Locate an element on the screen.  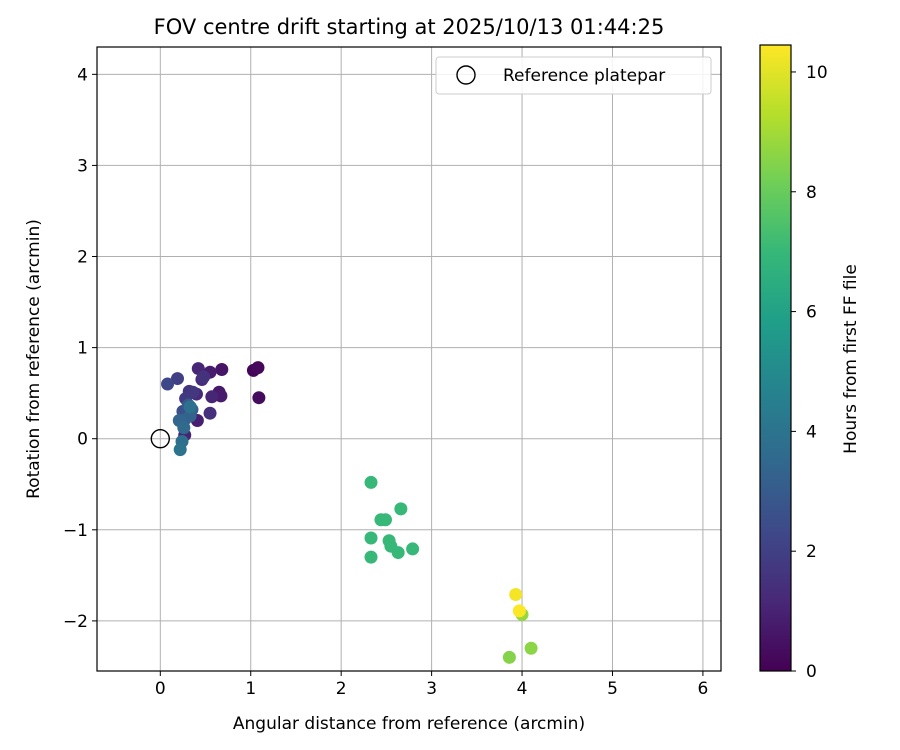
y-tick-label: 0 is located at coordinates (82, 440).